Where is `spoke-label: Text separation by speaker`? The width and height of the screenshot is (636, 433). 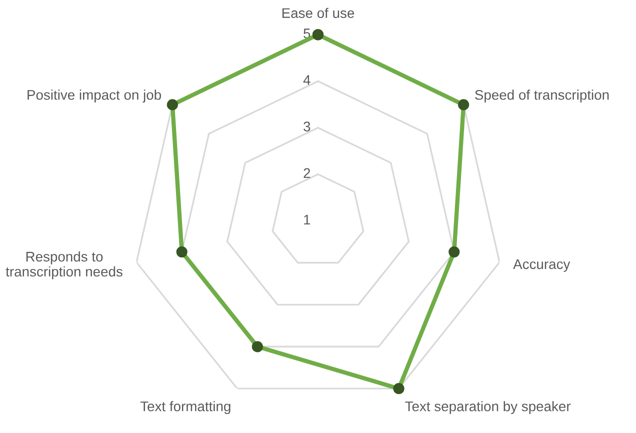
spoke-label: Text separation by speaker is located at coordinates (488, 407).